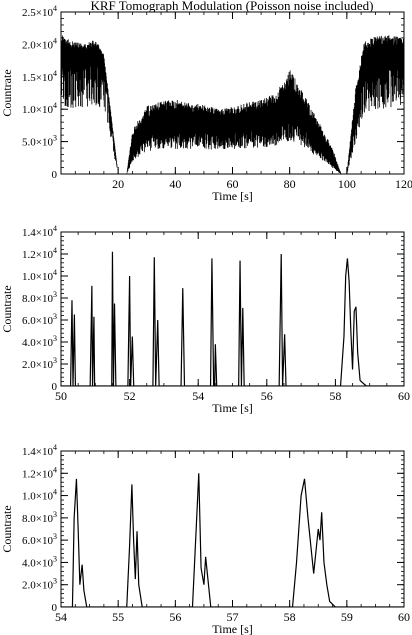 The height and width of the screenshot is (635, 412). Describe the element at coordinates (61, 396) in the screenshot. I see `x-tick-label: 50` at that location.